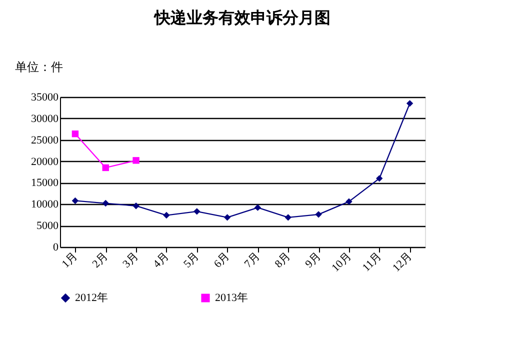  Describe the element at coordinates (282, 260) in the screenshot. I see `x-tick-label: 8月` at that location.